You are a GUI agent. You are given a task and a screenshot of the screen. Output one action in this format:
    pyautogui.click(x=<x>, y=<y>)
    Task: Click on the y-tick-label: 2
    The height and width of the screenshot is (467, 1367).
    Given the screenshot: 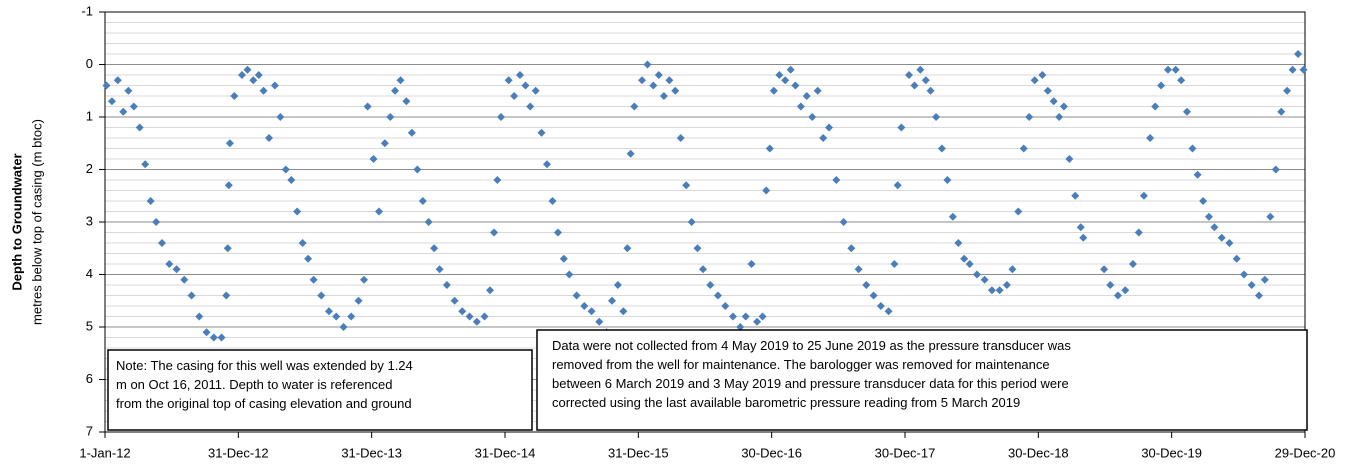 What is the action you would take?
    pyautogui.click(x=89, y=168)
    